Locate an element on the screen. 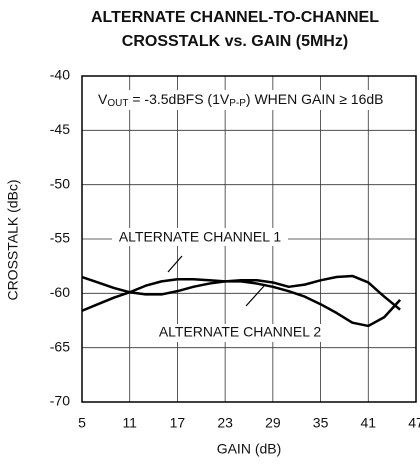 The image size is (420, 466). annotation-bg is located at coordinates (250, 100).